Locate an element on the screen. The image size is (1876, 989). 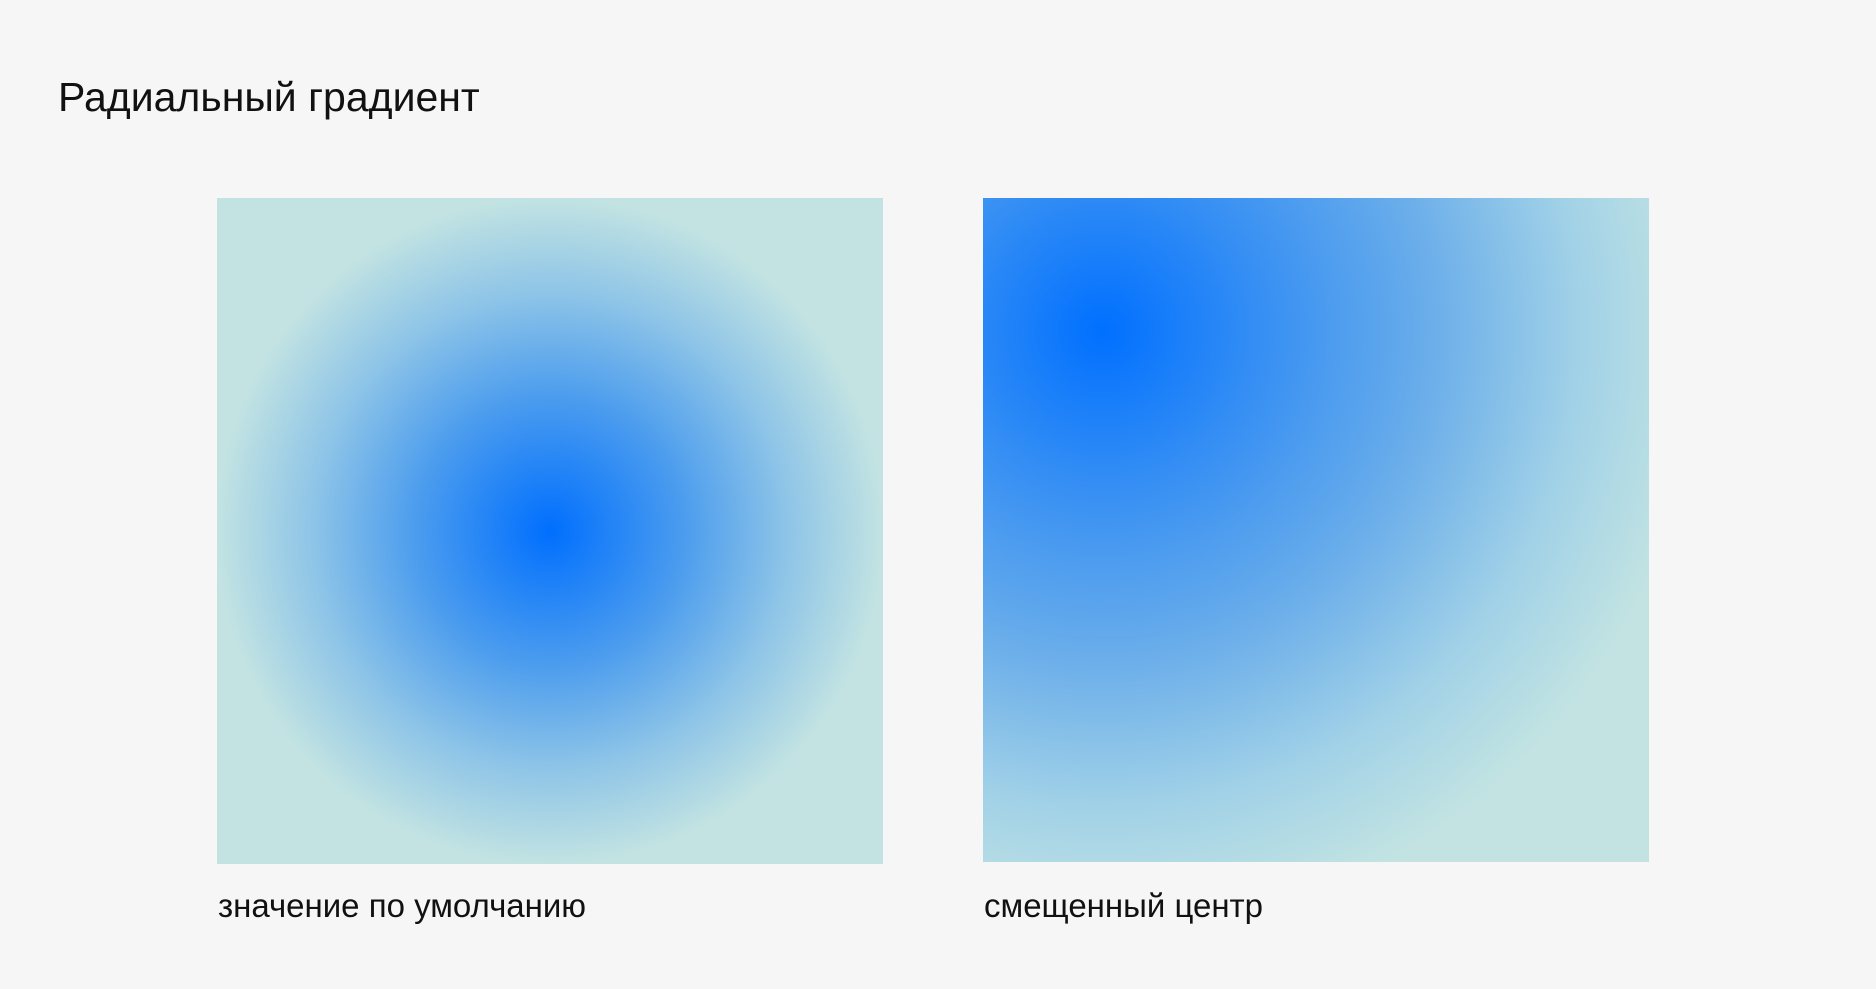
caption-default-gradient: значение по умолчанию is located at coordinates (402, 906).